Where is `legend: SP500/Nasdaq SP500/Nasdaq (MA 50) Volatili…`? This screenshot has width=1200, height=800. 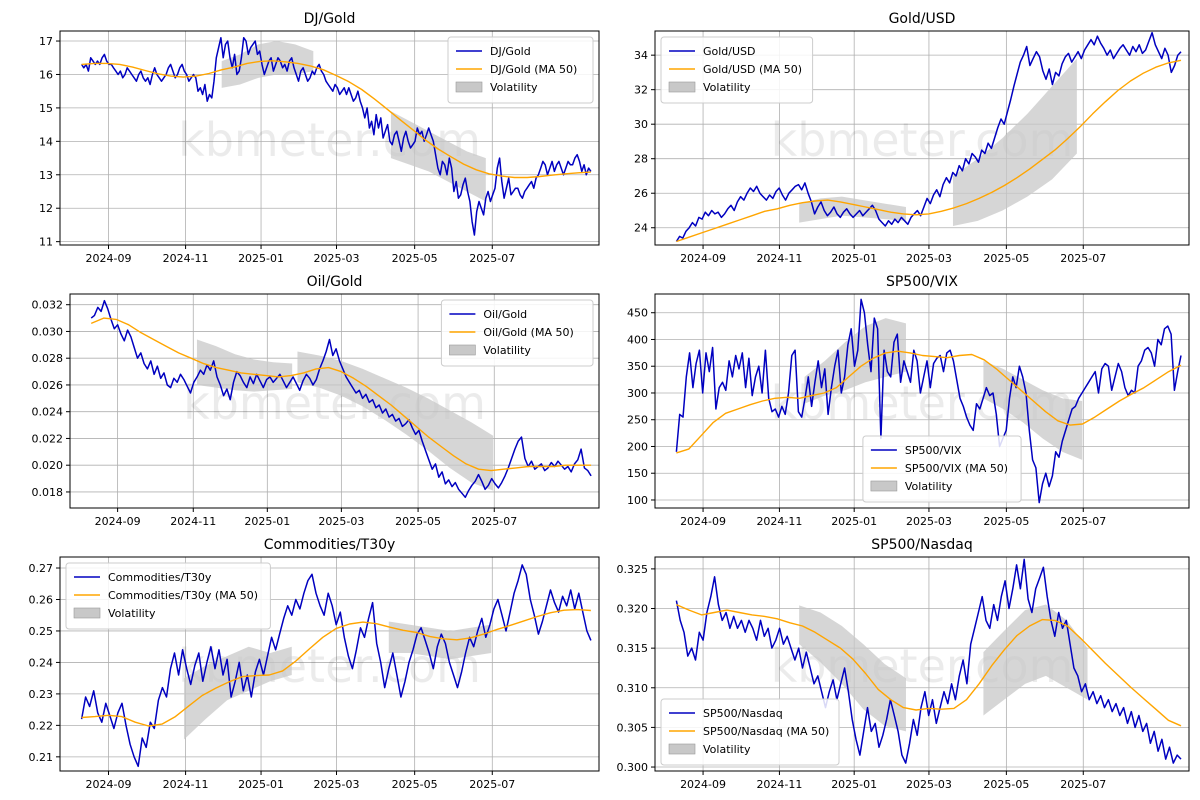 legend: SP500/Nasdaq SP500/Nasdaq (MA 50) Volatili… is located at coordinates (750, 732).